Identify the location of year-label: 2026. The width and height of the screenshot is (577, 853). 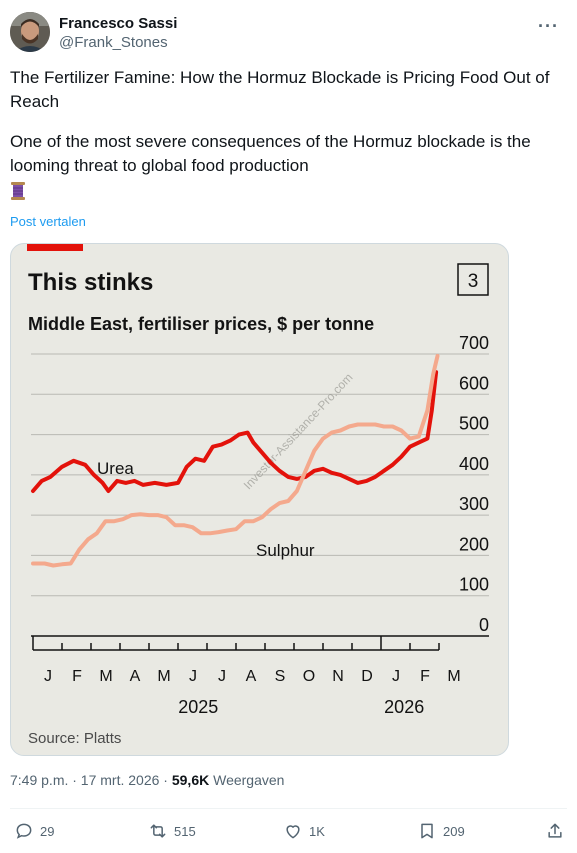
(404, 707).